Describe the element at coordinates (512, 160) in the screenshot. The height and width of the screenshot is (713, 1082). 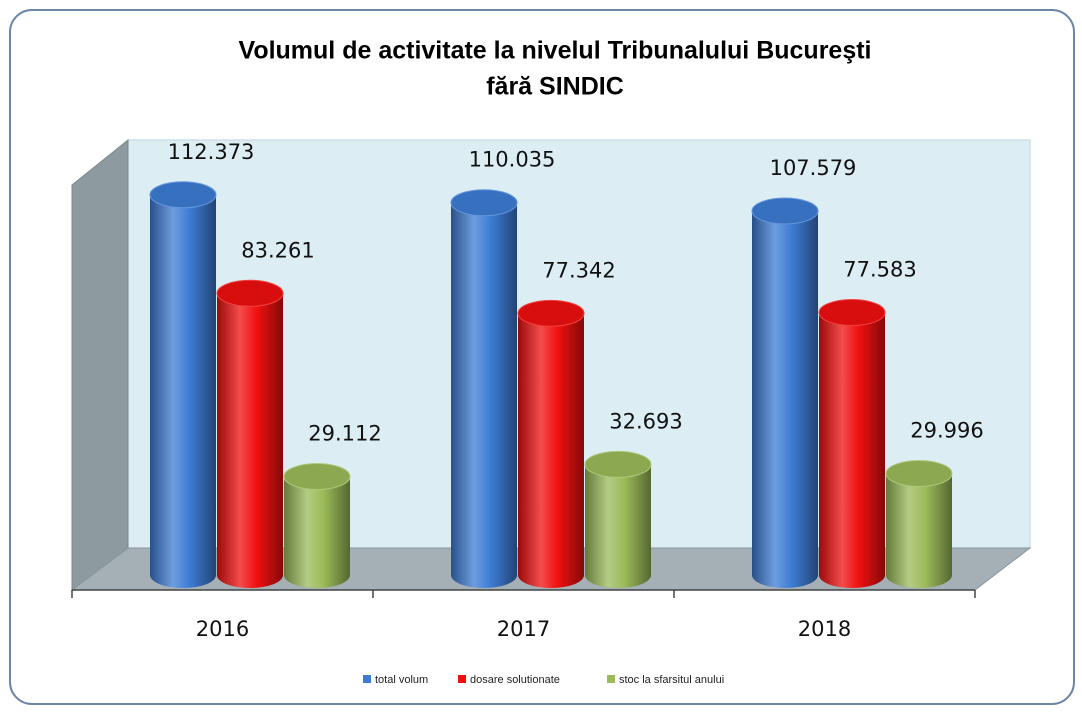
I see `data-label: 110.035` at that location.